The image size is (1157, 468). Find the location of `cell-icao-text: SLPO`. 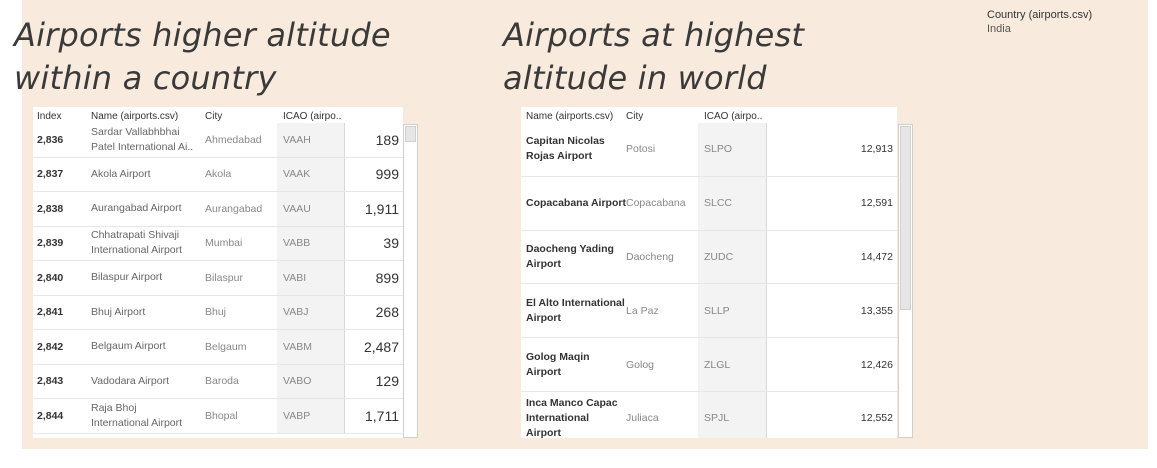

cell-icao-text: SLPO is located at coordinates (718, 149).